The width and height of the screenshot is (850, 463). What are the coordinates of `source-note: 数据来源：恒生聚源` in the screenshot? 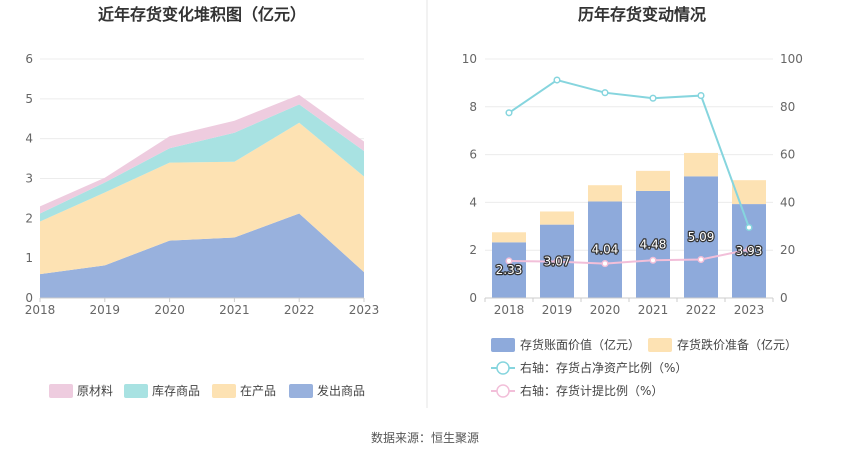 It's located at (425, 437).